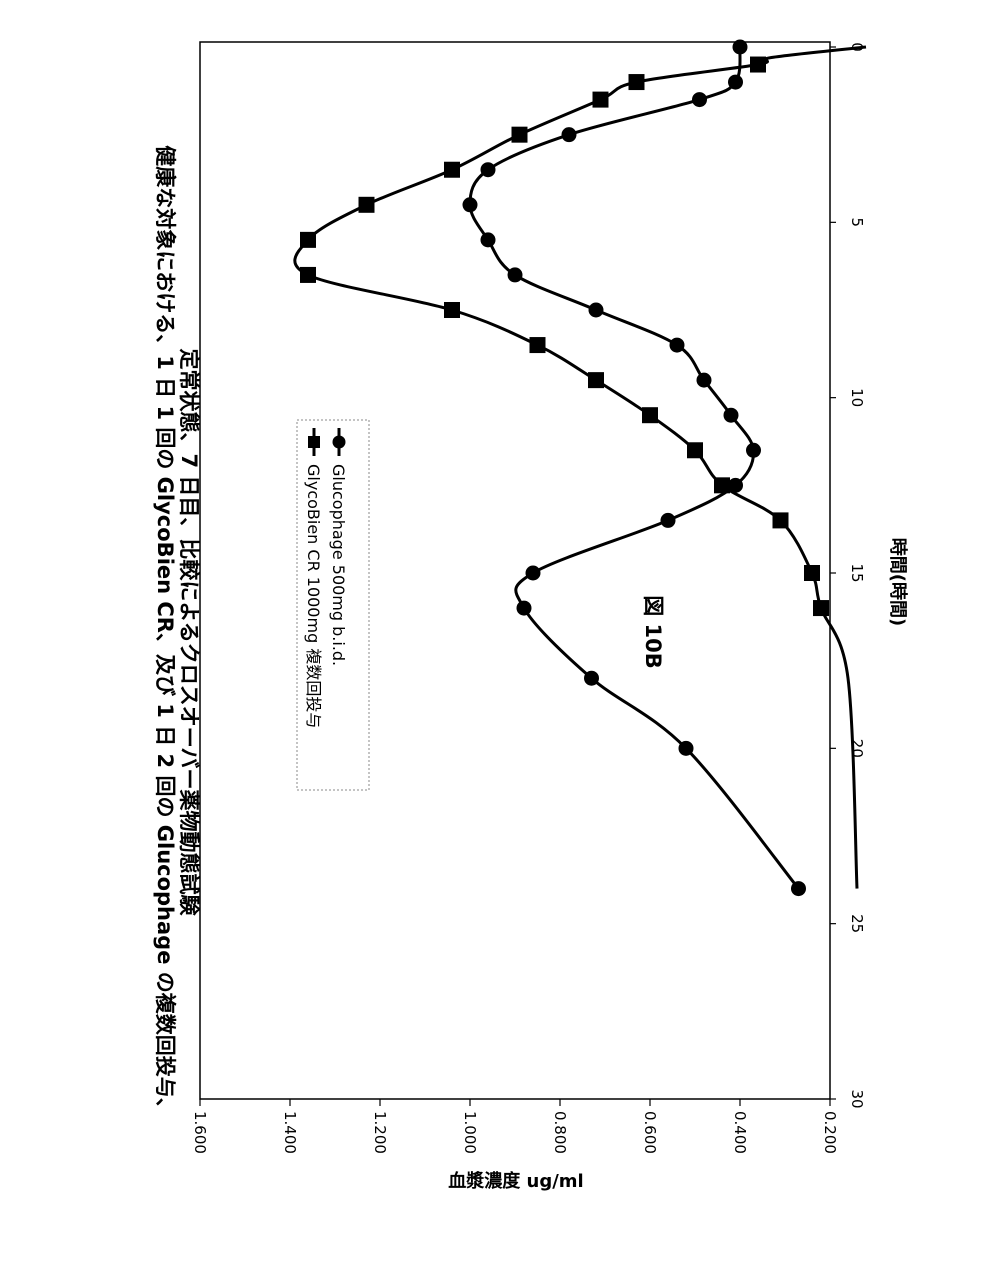  Describe the element at coordinates (653, 632) in the screenshot. I see `figure-label: 図 10B` at that location.